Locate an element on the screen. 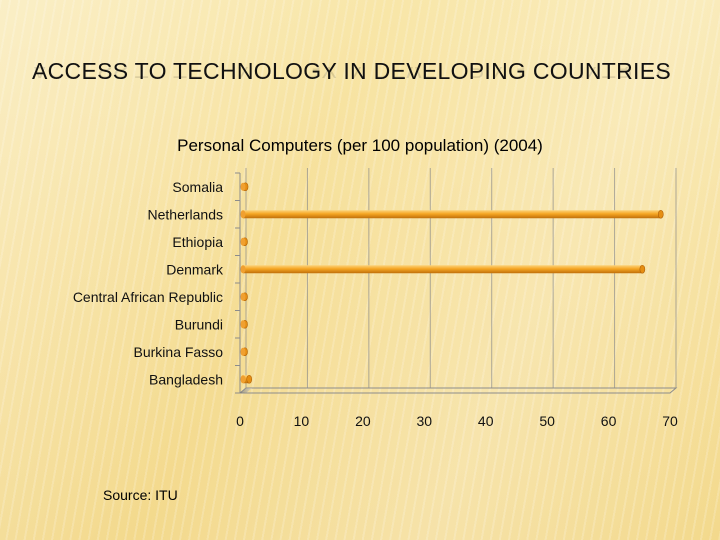  category-label: Somalia is located at coordinates (197, 187).